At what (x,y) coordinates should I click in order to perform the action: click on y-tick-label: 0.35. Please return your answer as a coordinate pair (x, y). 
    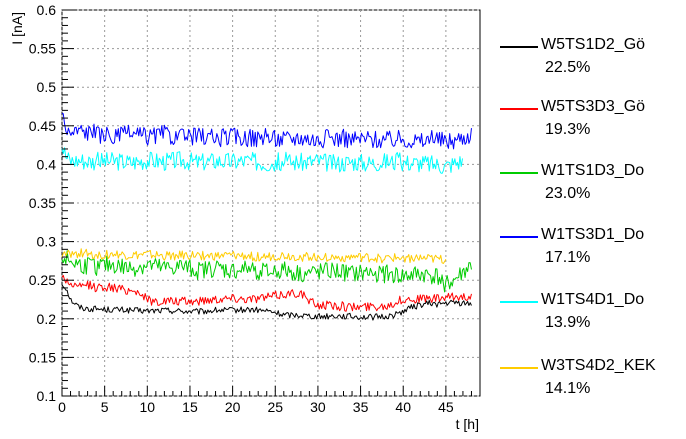
    Looking at the image, I should click on (42, 203).